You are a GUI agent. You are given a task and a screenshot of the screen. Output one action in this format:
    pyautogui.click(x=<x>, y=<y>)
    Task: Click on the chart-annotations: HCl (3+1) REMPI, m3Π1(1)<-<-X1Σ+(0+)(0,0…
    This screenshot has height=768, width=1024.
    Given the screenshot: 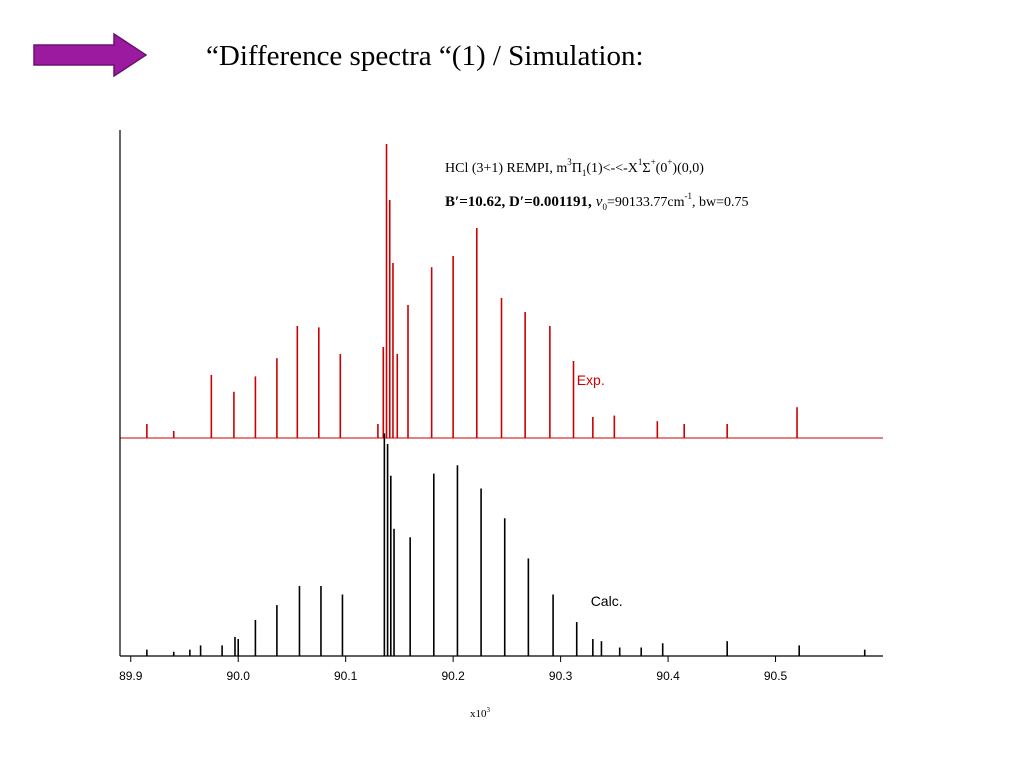 What is the action you would take?
    pyautogui.click(x=596, y=184)
    